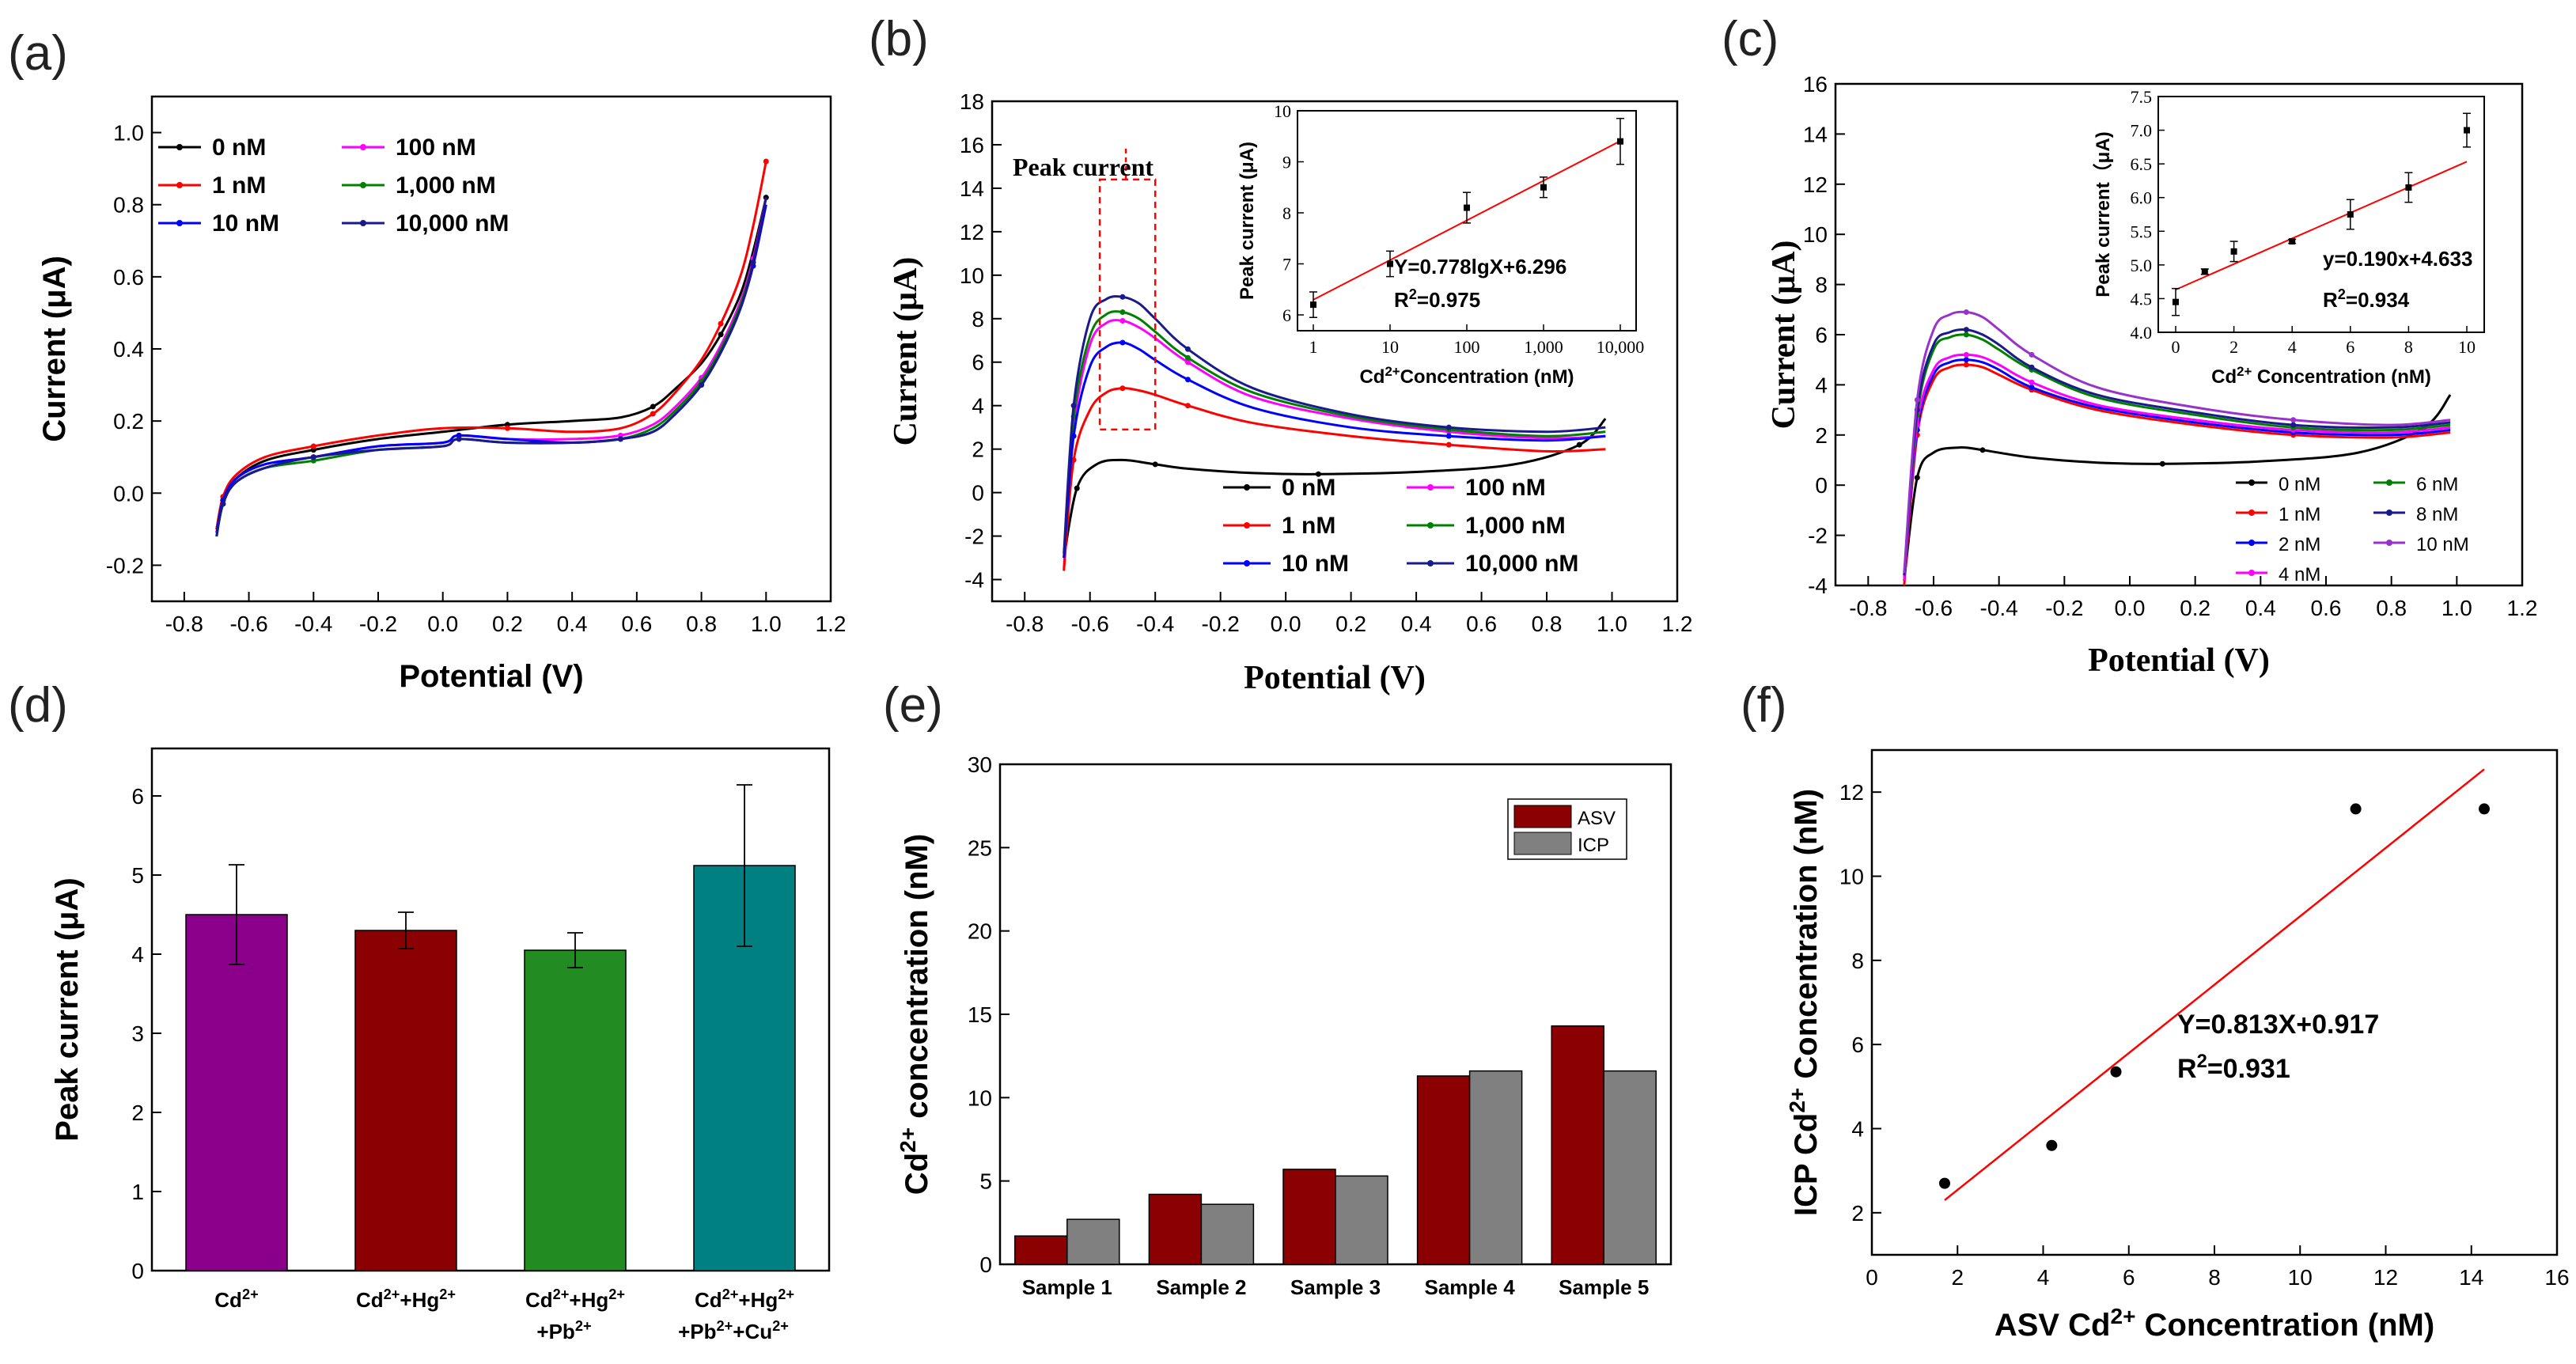 This screenshot has width=2576, height=1364. Describe the element at coordinates (1470, 1287) in the screenshot. I see `e-category-label: Sample 4` at that location.